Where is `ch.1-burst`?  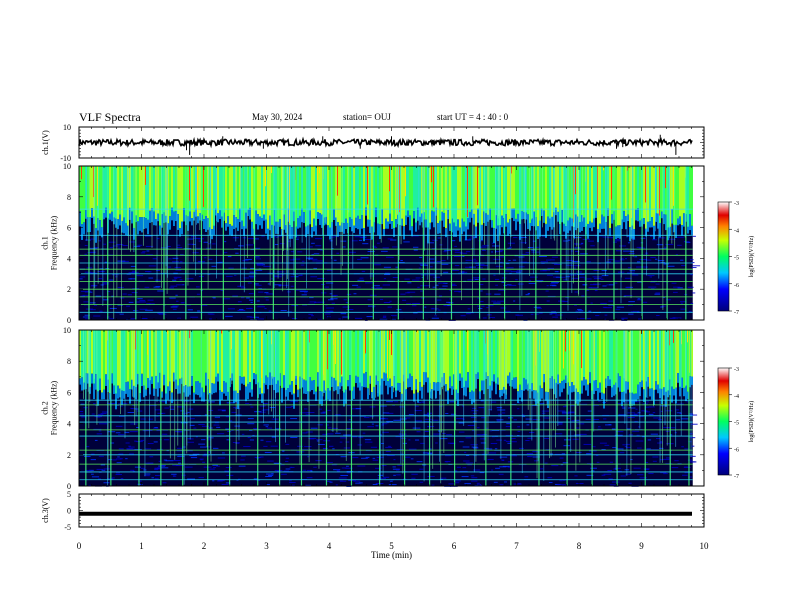
ch.1-burst is located at coordinates (348, 243).